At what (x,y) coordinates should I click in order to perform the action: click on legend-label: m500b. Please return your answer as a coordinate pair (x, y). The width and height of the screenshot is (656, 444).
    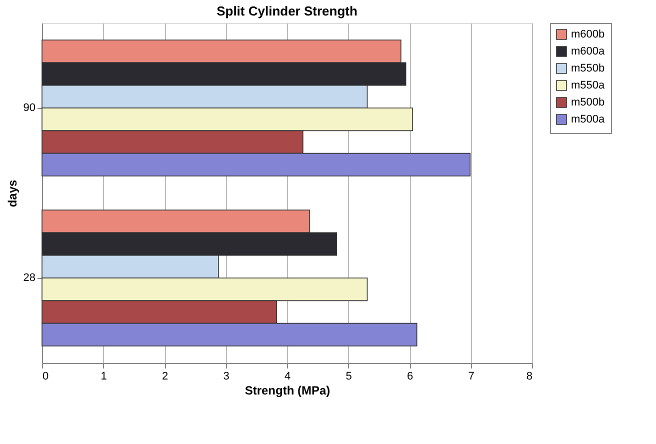
    Looking at the image, I should click on (588, 102).